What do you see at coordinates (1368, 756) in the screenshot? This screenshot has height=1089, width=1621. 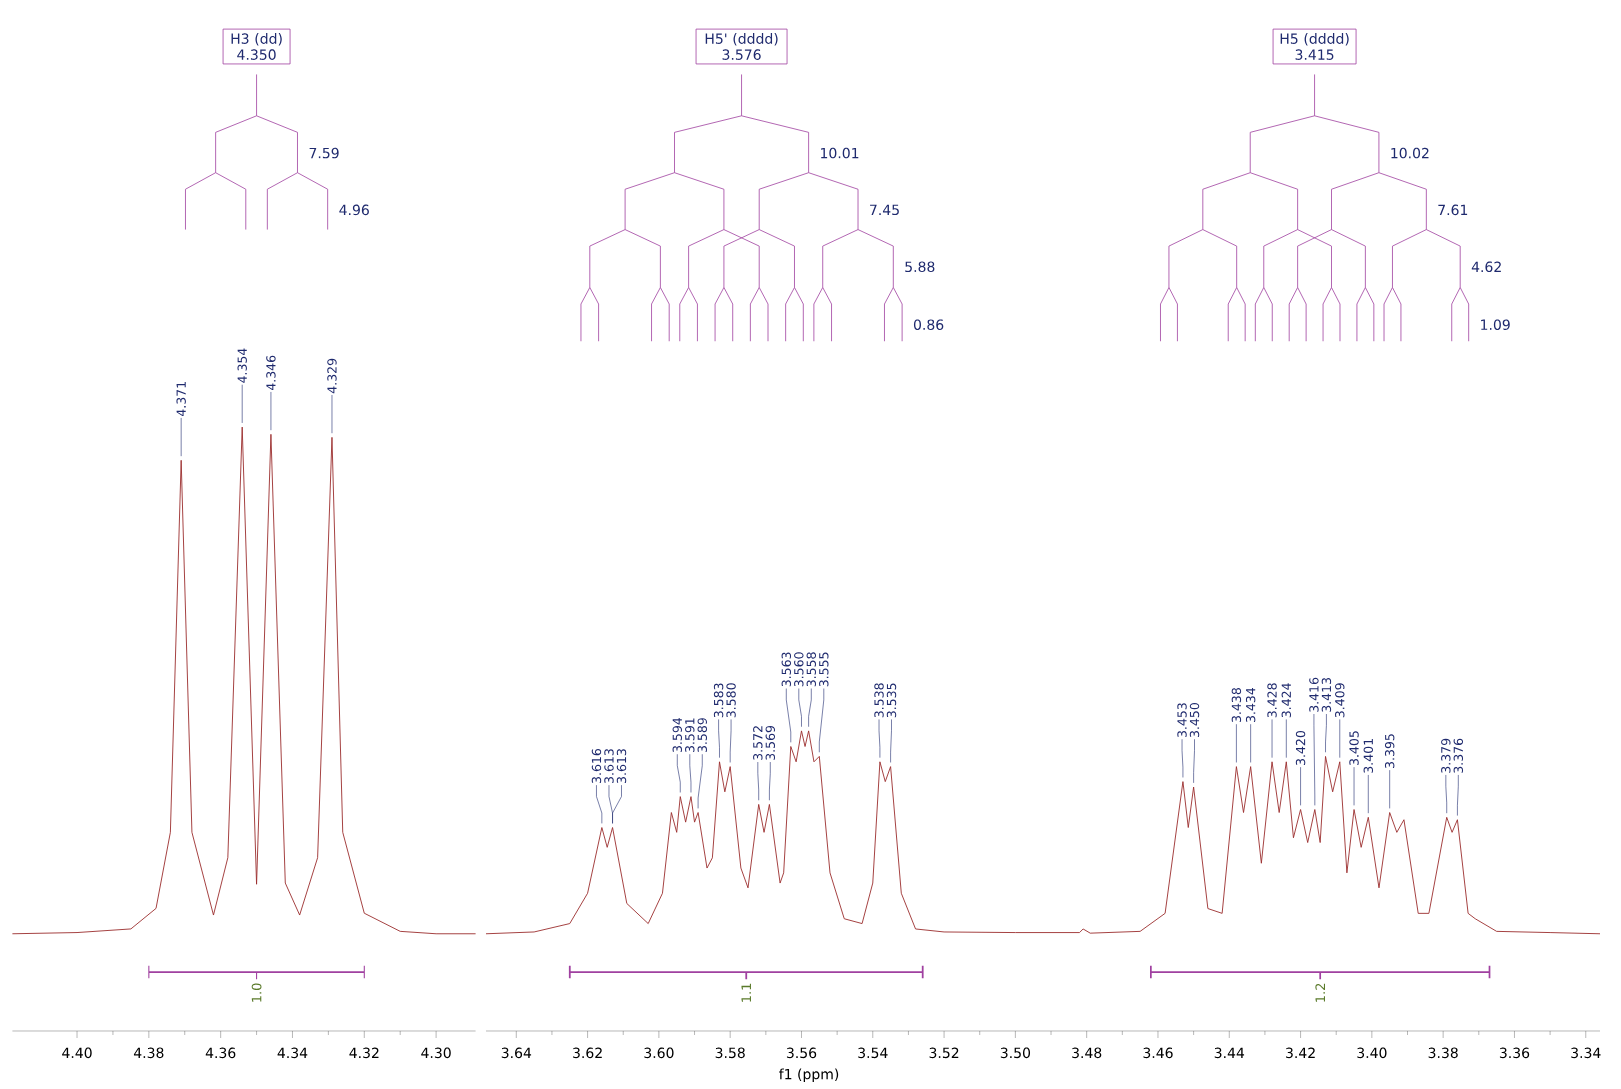 I see `annotation: 3.401` at bounding box center [1368, 756].